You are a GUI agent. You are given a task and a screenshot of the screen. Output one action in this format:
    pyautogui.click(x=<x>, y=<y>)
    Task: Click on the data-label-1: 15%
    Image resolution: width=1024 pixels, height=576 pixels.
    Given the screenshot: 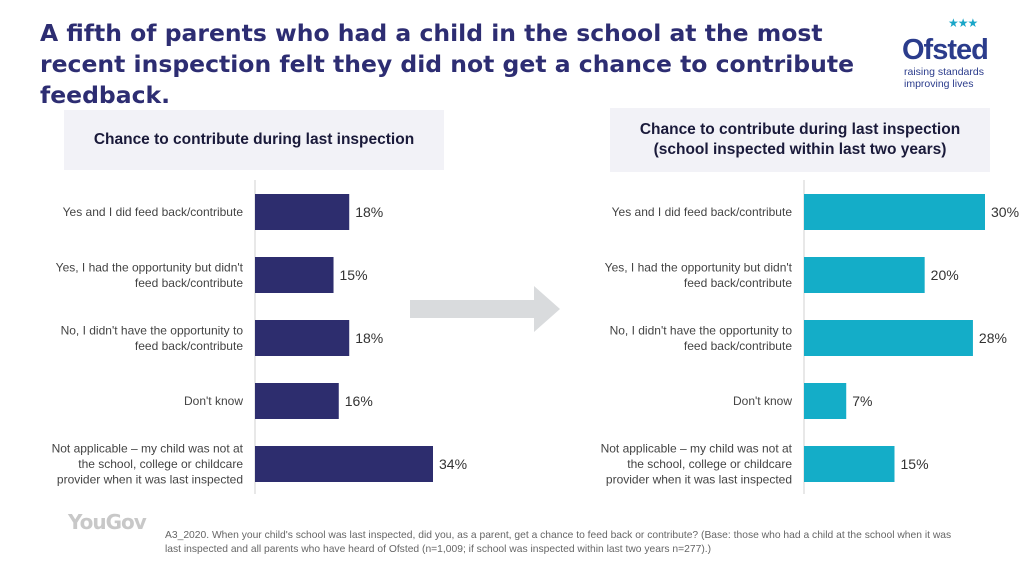 What is the action you would take?
    pyautogui.click(x=354, y=275)
    